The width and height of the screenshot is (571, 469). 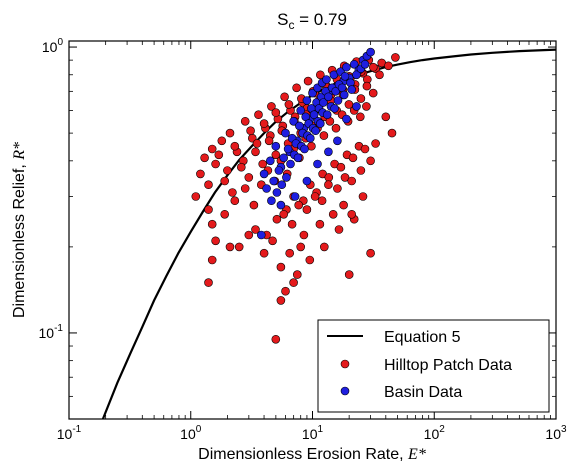 What do you see at coordinates (51, 332) in the screenshot?
I see `y-tick-label: 10-1` at bounding box center [51, 332].